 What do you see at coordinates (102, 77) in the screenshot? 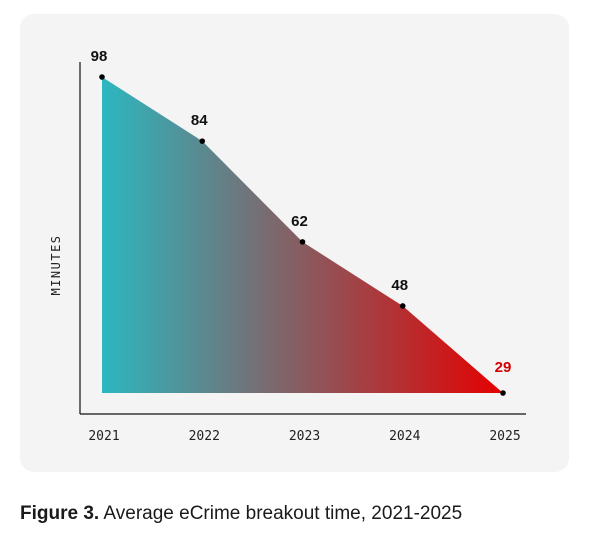
I see `data-point-2021` at bounding box center [102, 77].